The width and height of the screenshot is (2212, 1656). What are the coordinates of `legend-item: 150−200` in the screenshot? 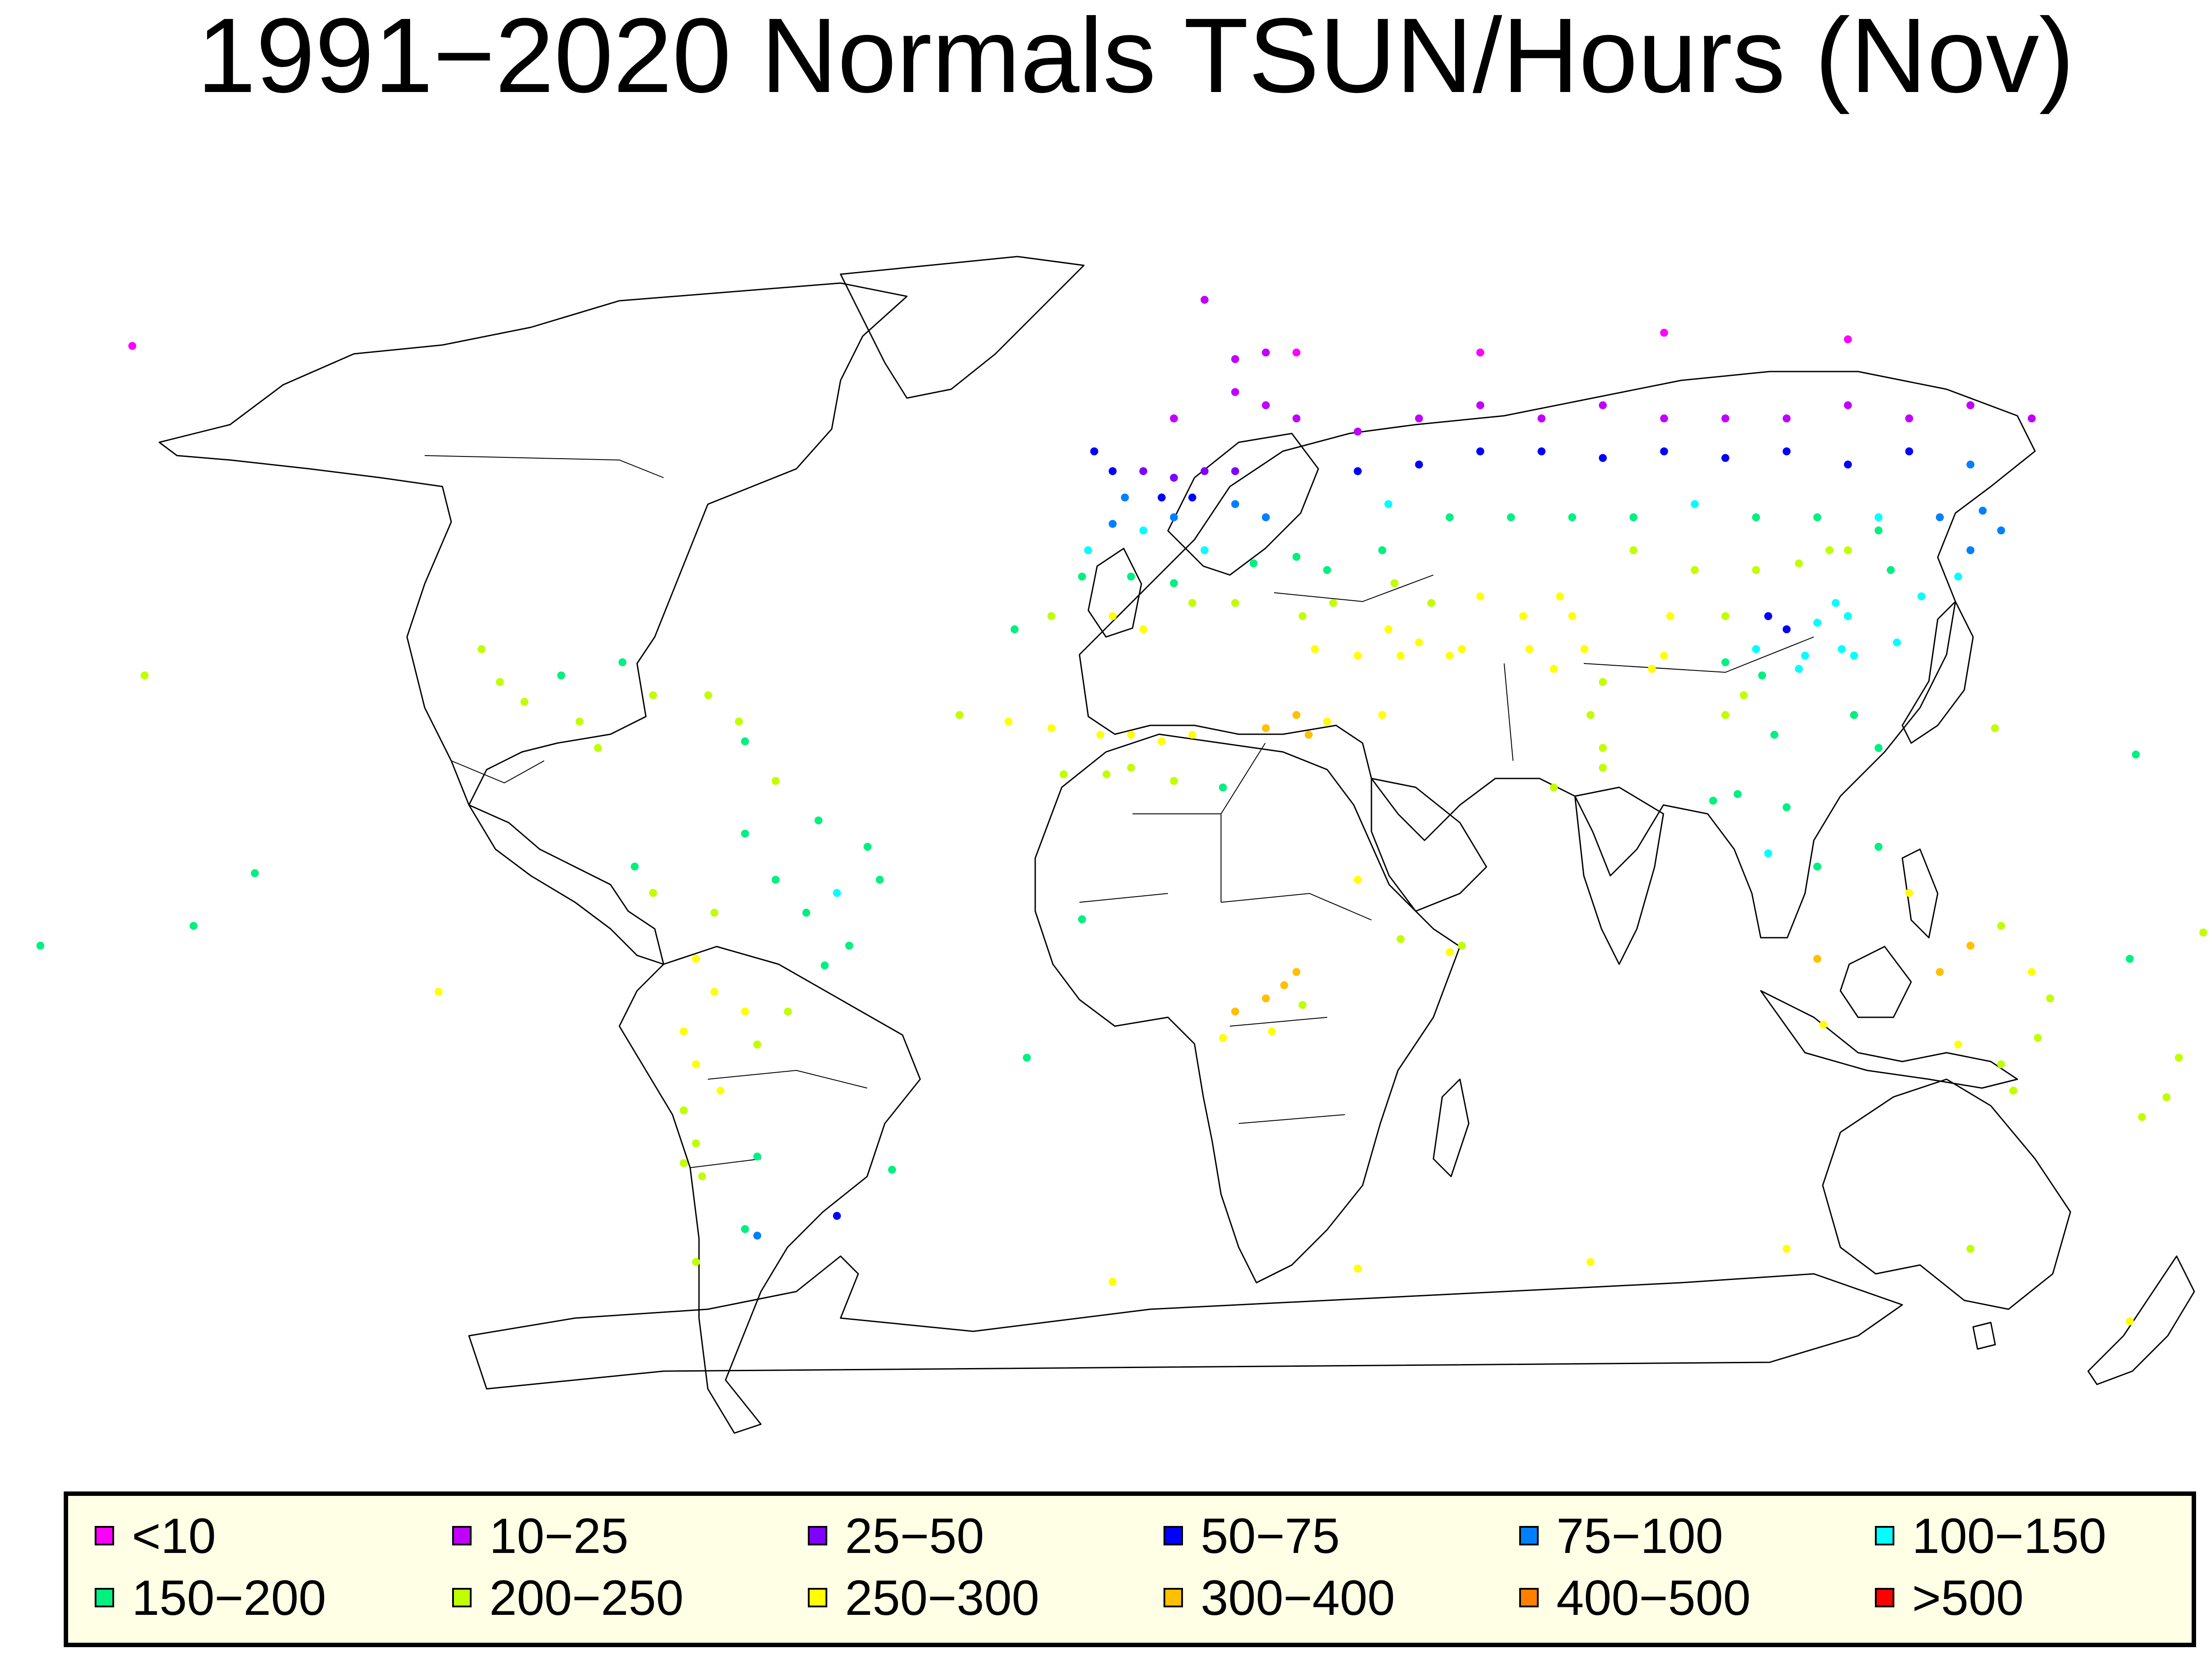 It's located at (211, 1598).